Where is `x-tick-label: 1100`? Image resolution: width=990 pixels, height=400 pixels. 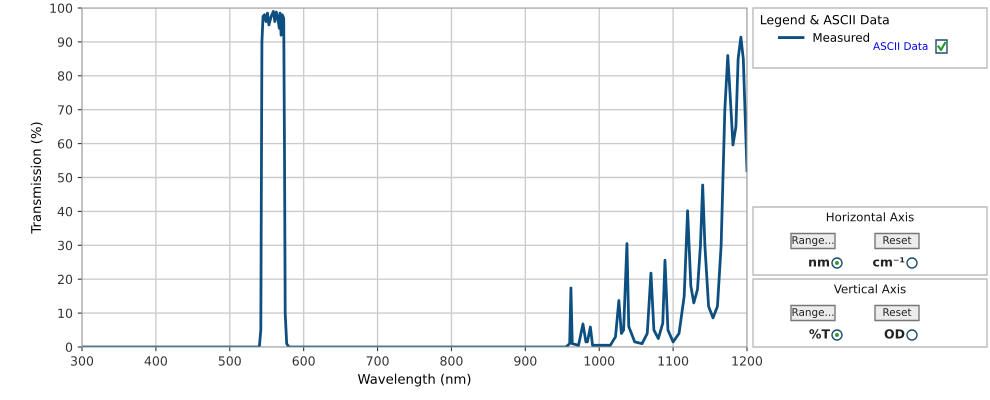 x-tick-label: 1100 is located at coordinates (673, 361).